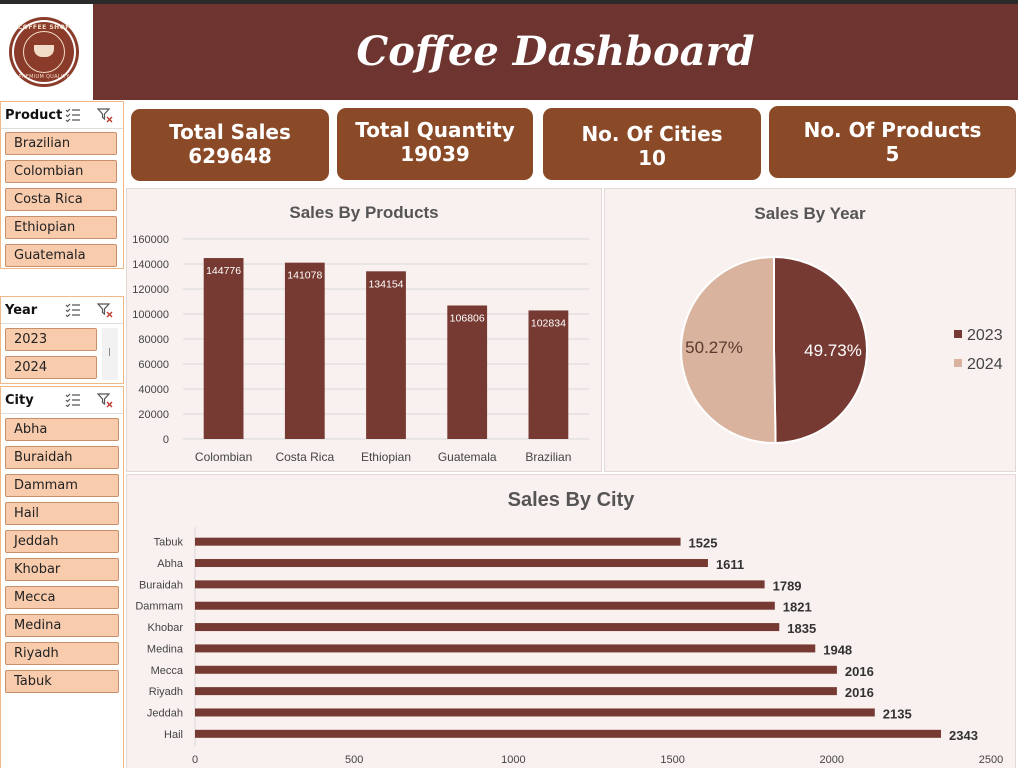 The width and height of the screenshot is (1018, 769). What do you see at coordinates (837, 649) in the screenshot?
I see `data-label: 1948` at bounding box center [837, 649].